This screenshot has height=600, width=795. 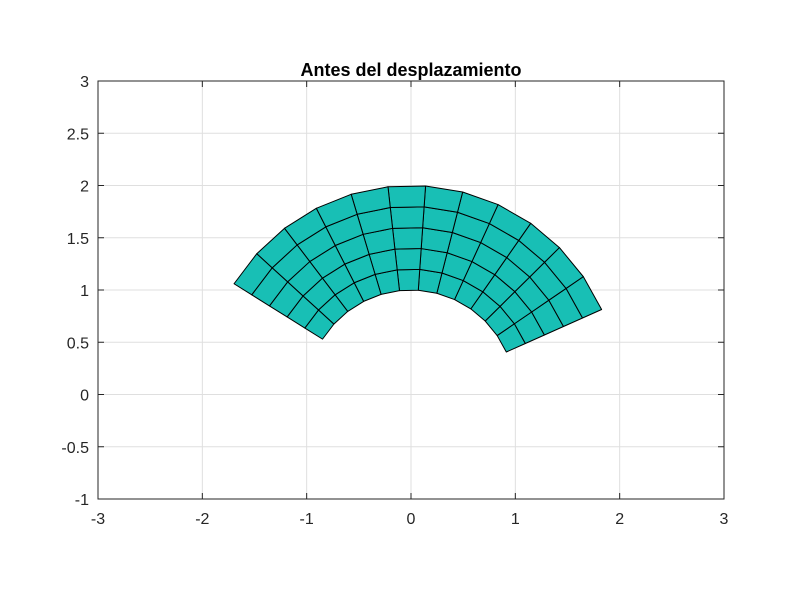 What do you see at coordinates (410, 70) in the screenshot?
I see `chart-title: Antes del desplazamiento` at bounding box center [410, 70].